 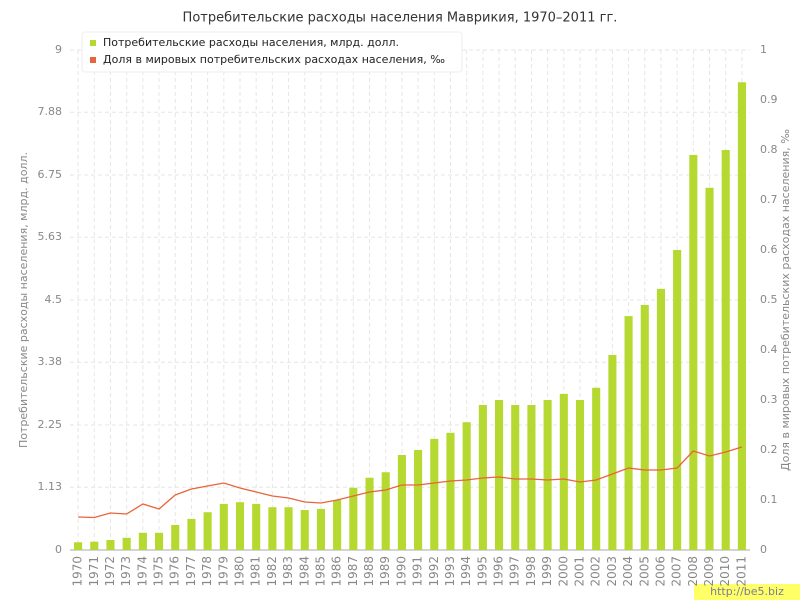 I want to click on x-tick-label: 1981, so click(x=256, y=571).